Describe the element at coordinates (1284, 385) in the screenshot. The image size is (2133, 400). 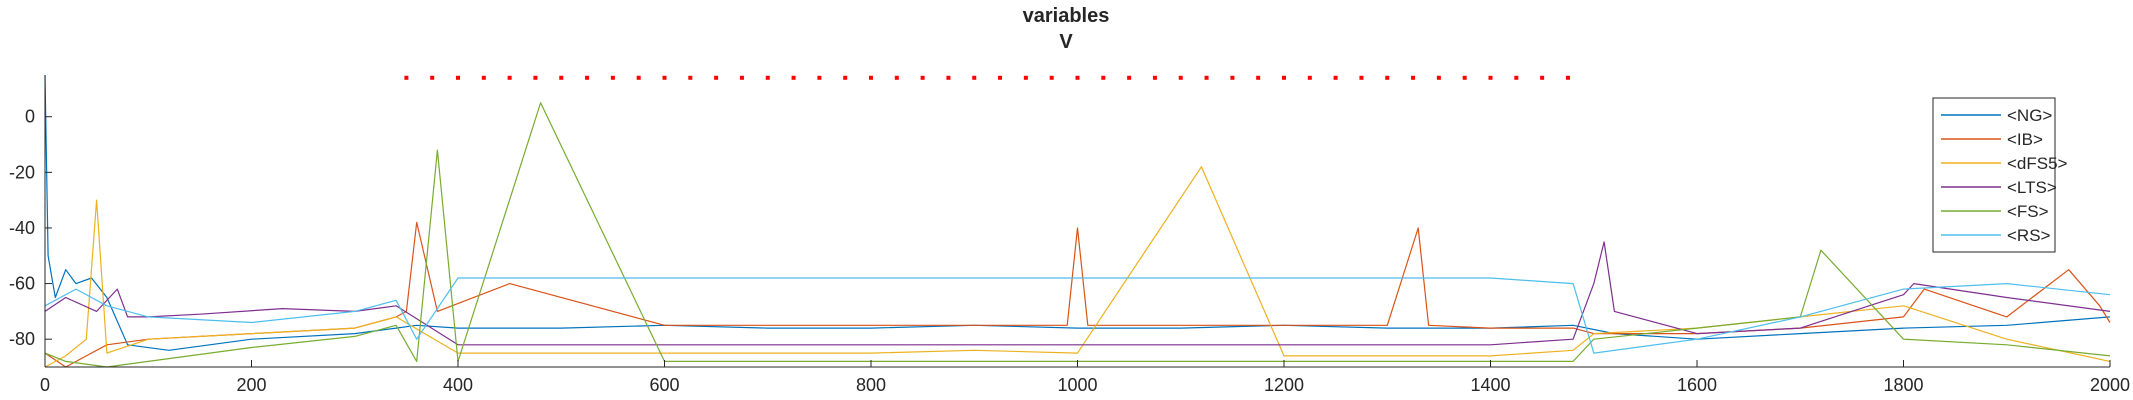
I see `x-tick-label: 1200` at that location.